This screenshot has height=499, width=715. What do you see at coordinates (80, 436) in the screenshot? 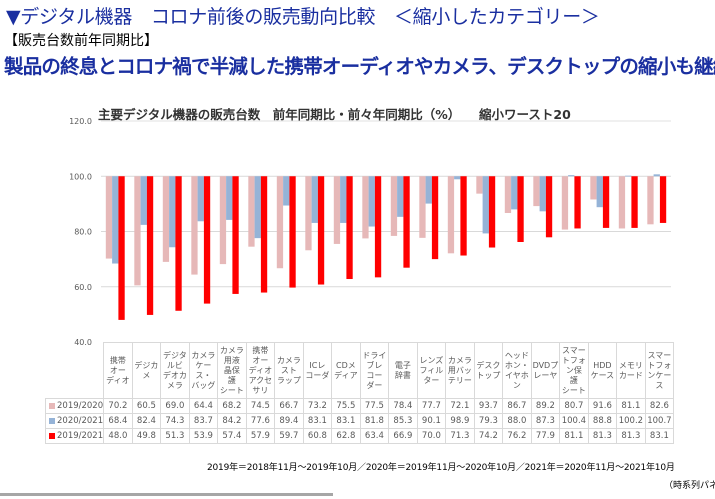
I see `legend-label: 2019/2021` at bounding box center [80, 436].